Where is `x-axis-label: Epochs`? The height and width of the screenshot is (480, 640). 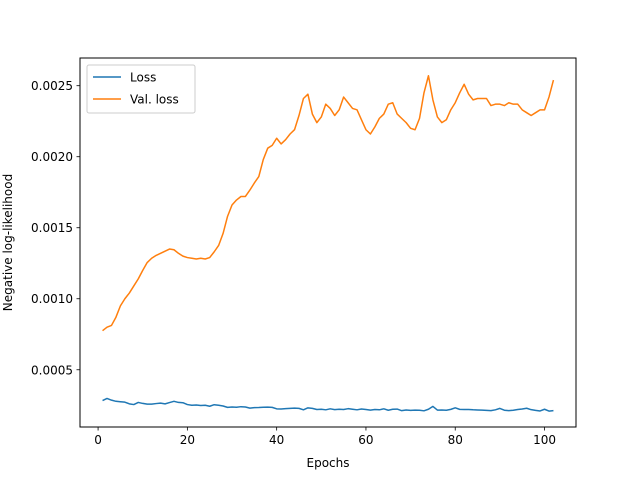 x-axis-label: Epochs is located at coordinates (328, 463).